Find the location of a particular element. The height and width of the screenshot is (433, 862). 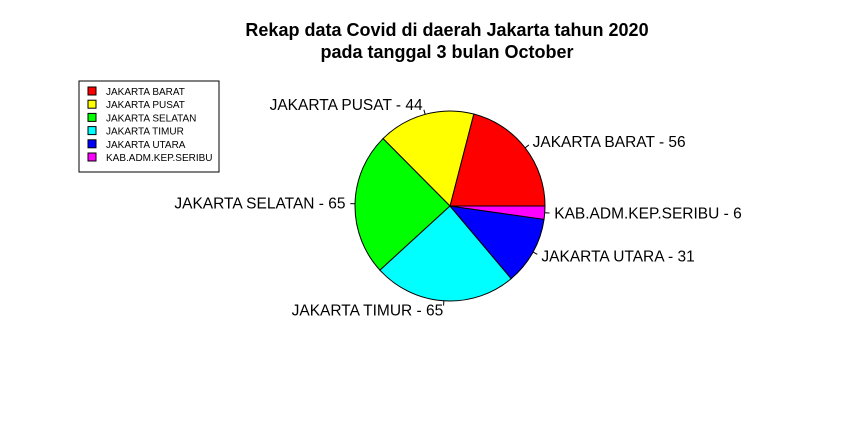

chart-title-line-2: pada tanggal 3 bulan October is located at coordinates (446, 52).